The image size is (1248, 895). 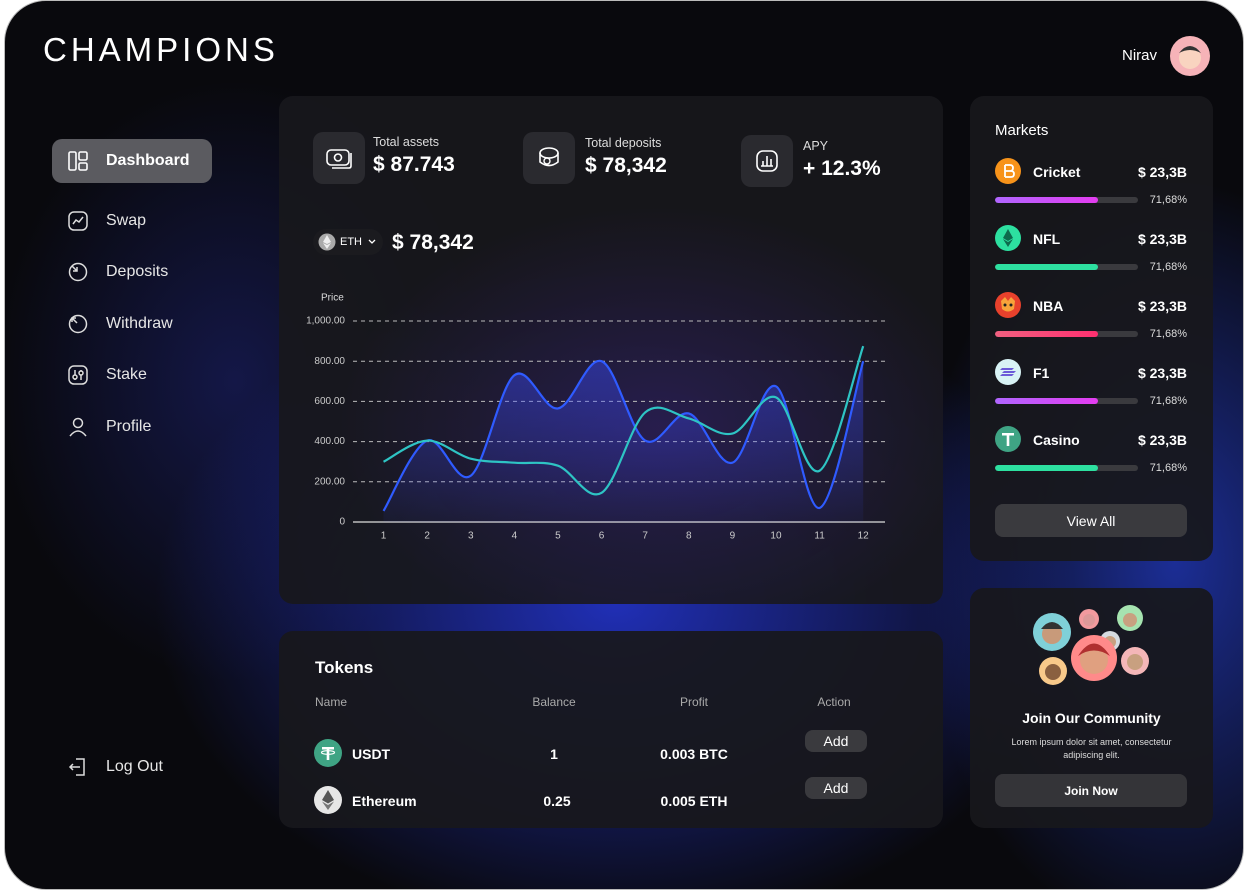 I want to click on join-button: Join Now, so click(x=1091, y=790).